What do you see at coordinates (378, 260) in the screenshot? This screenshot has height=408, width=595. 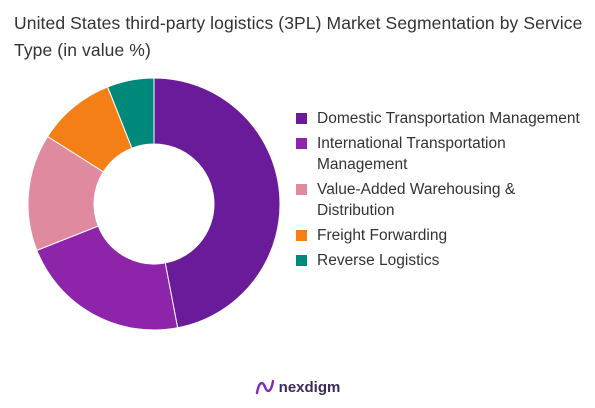 I see `legend-label: Reverse Logistics` at bounding box center [378, 260].